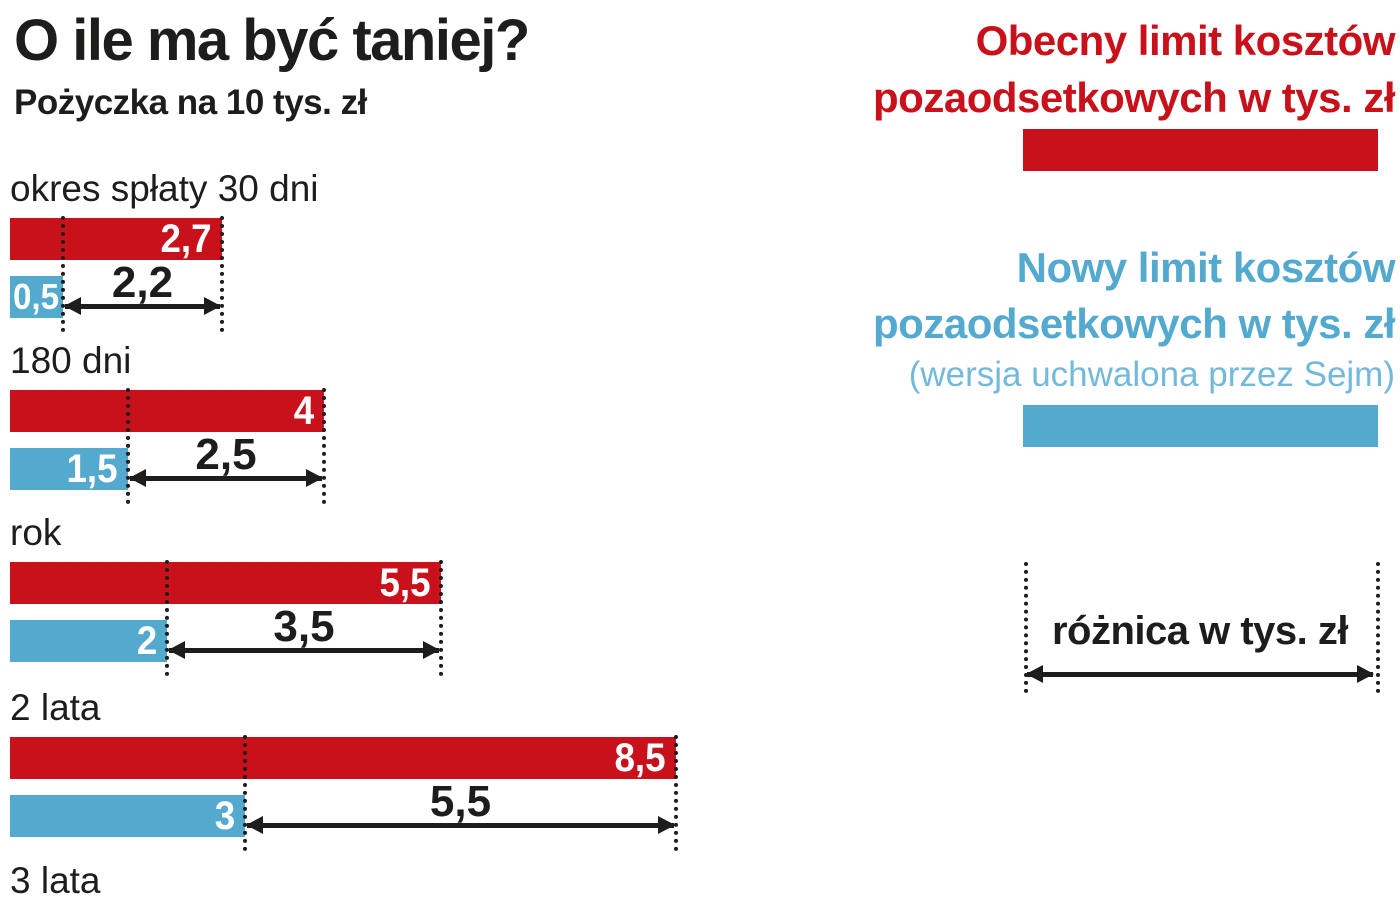  I want to click on difference-value: 5,5, so click(460, 801).